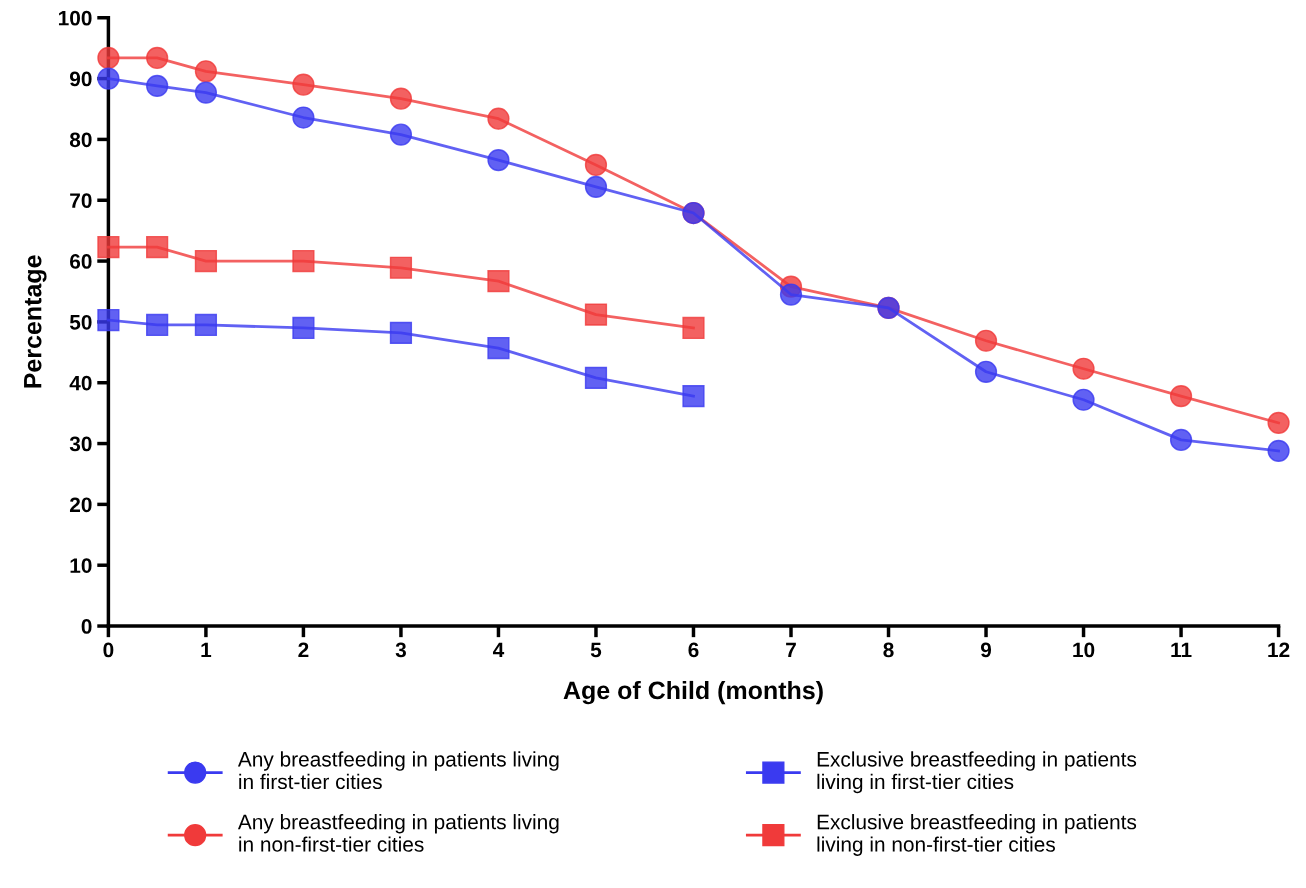  I want to click on x-tick-label: 2, so click(303, 650).